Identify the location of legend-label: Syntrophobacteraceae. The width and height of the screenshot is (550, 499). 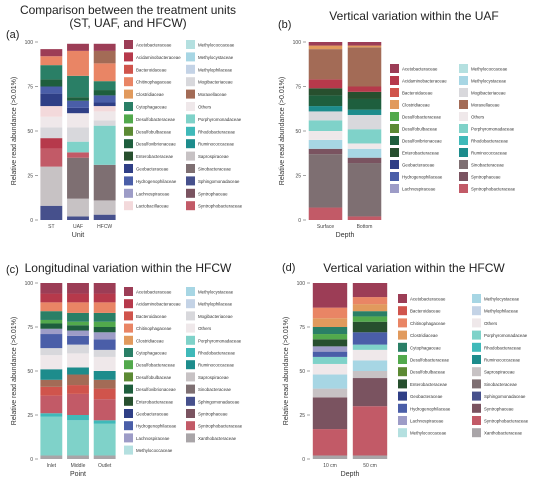
(220, 426).